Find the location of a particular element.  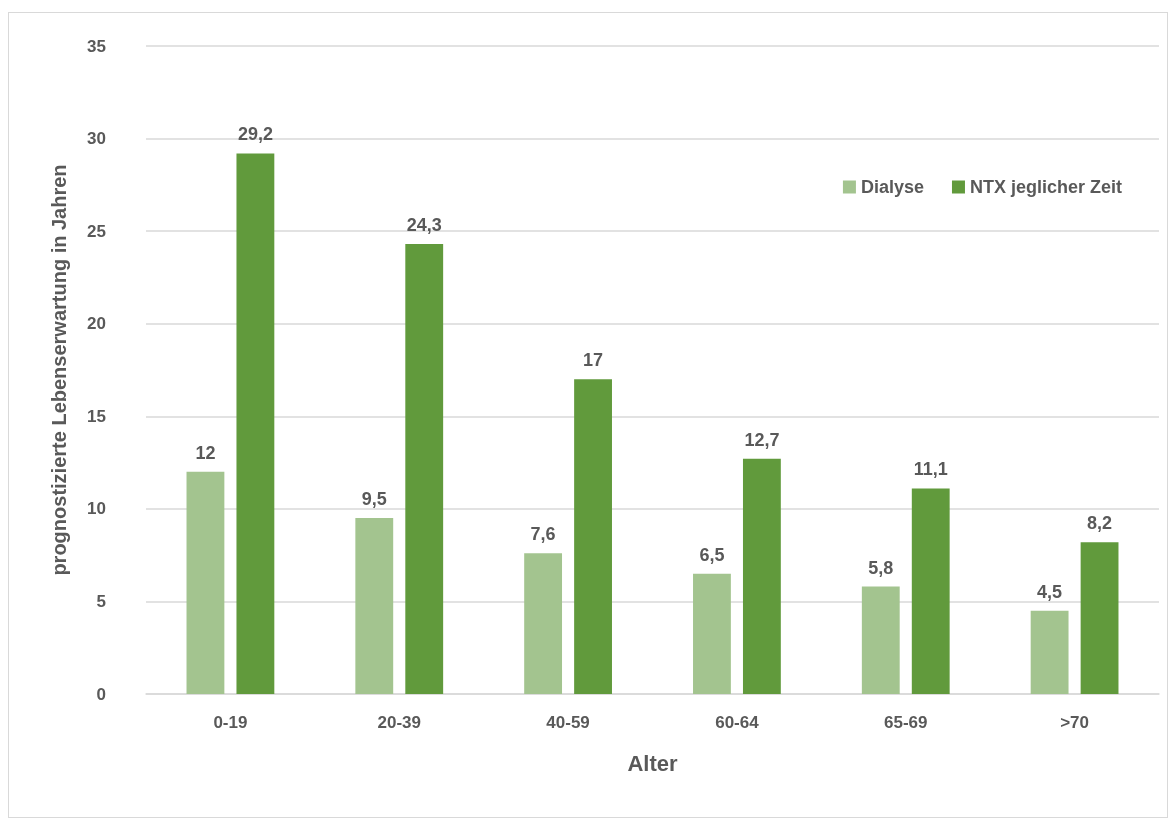

data-label: 8,2 is located at coordinates (1100, 523).